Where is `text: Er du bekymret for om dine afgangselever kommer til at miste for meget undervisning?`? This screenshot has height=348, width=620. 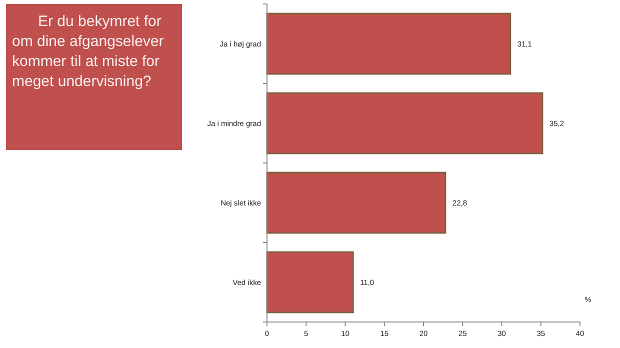
text: Er du bekymret for om dine afgangselever kommer til at miste for meget undervisning? is located at coordinates (88, 51).